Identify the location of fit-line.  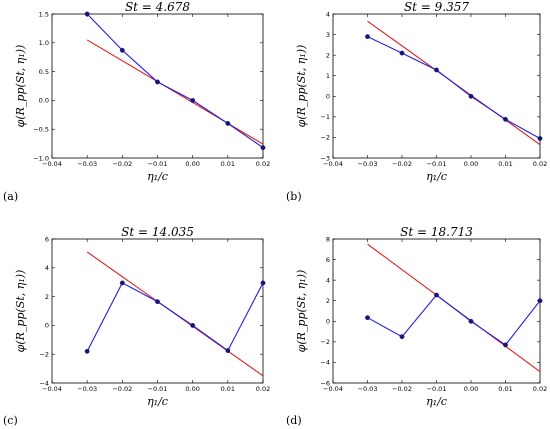
(174, 92).